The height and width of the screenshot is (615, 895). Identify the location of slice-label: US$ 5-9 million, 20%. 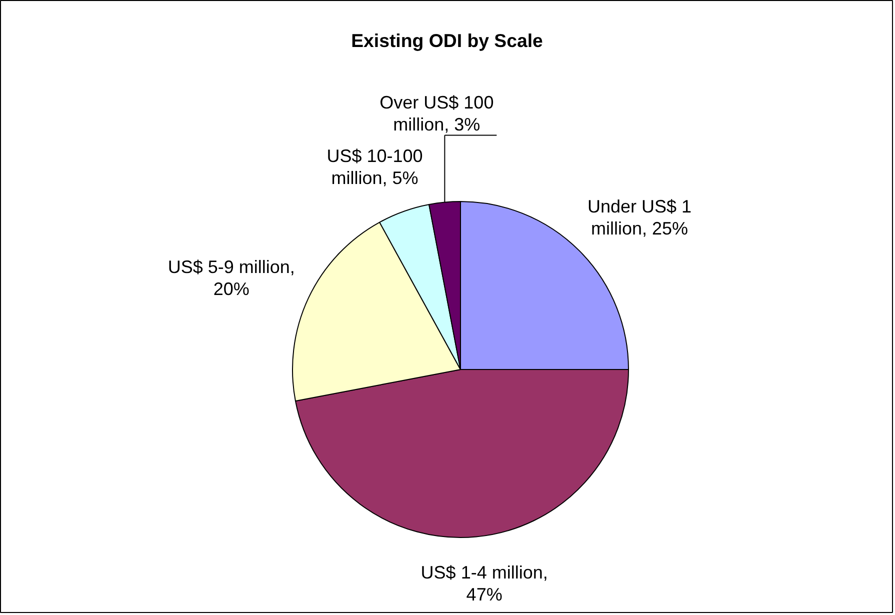
(231, 277).